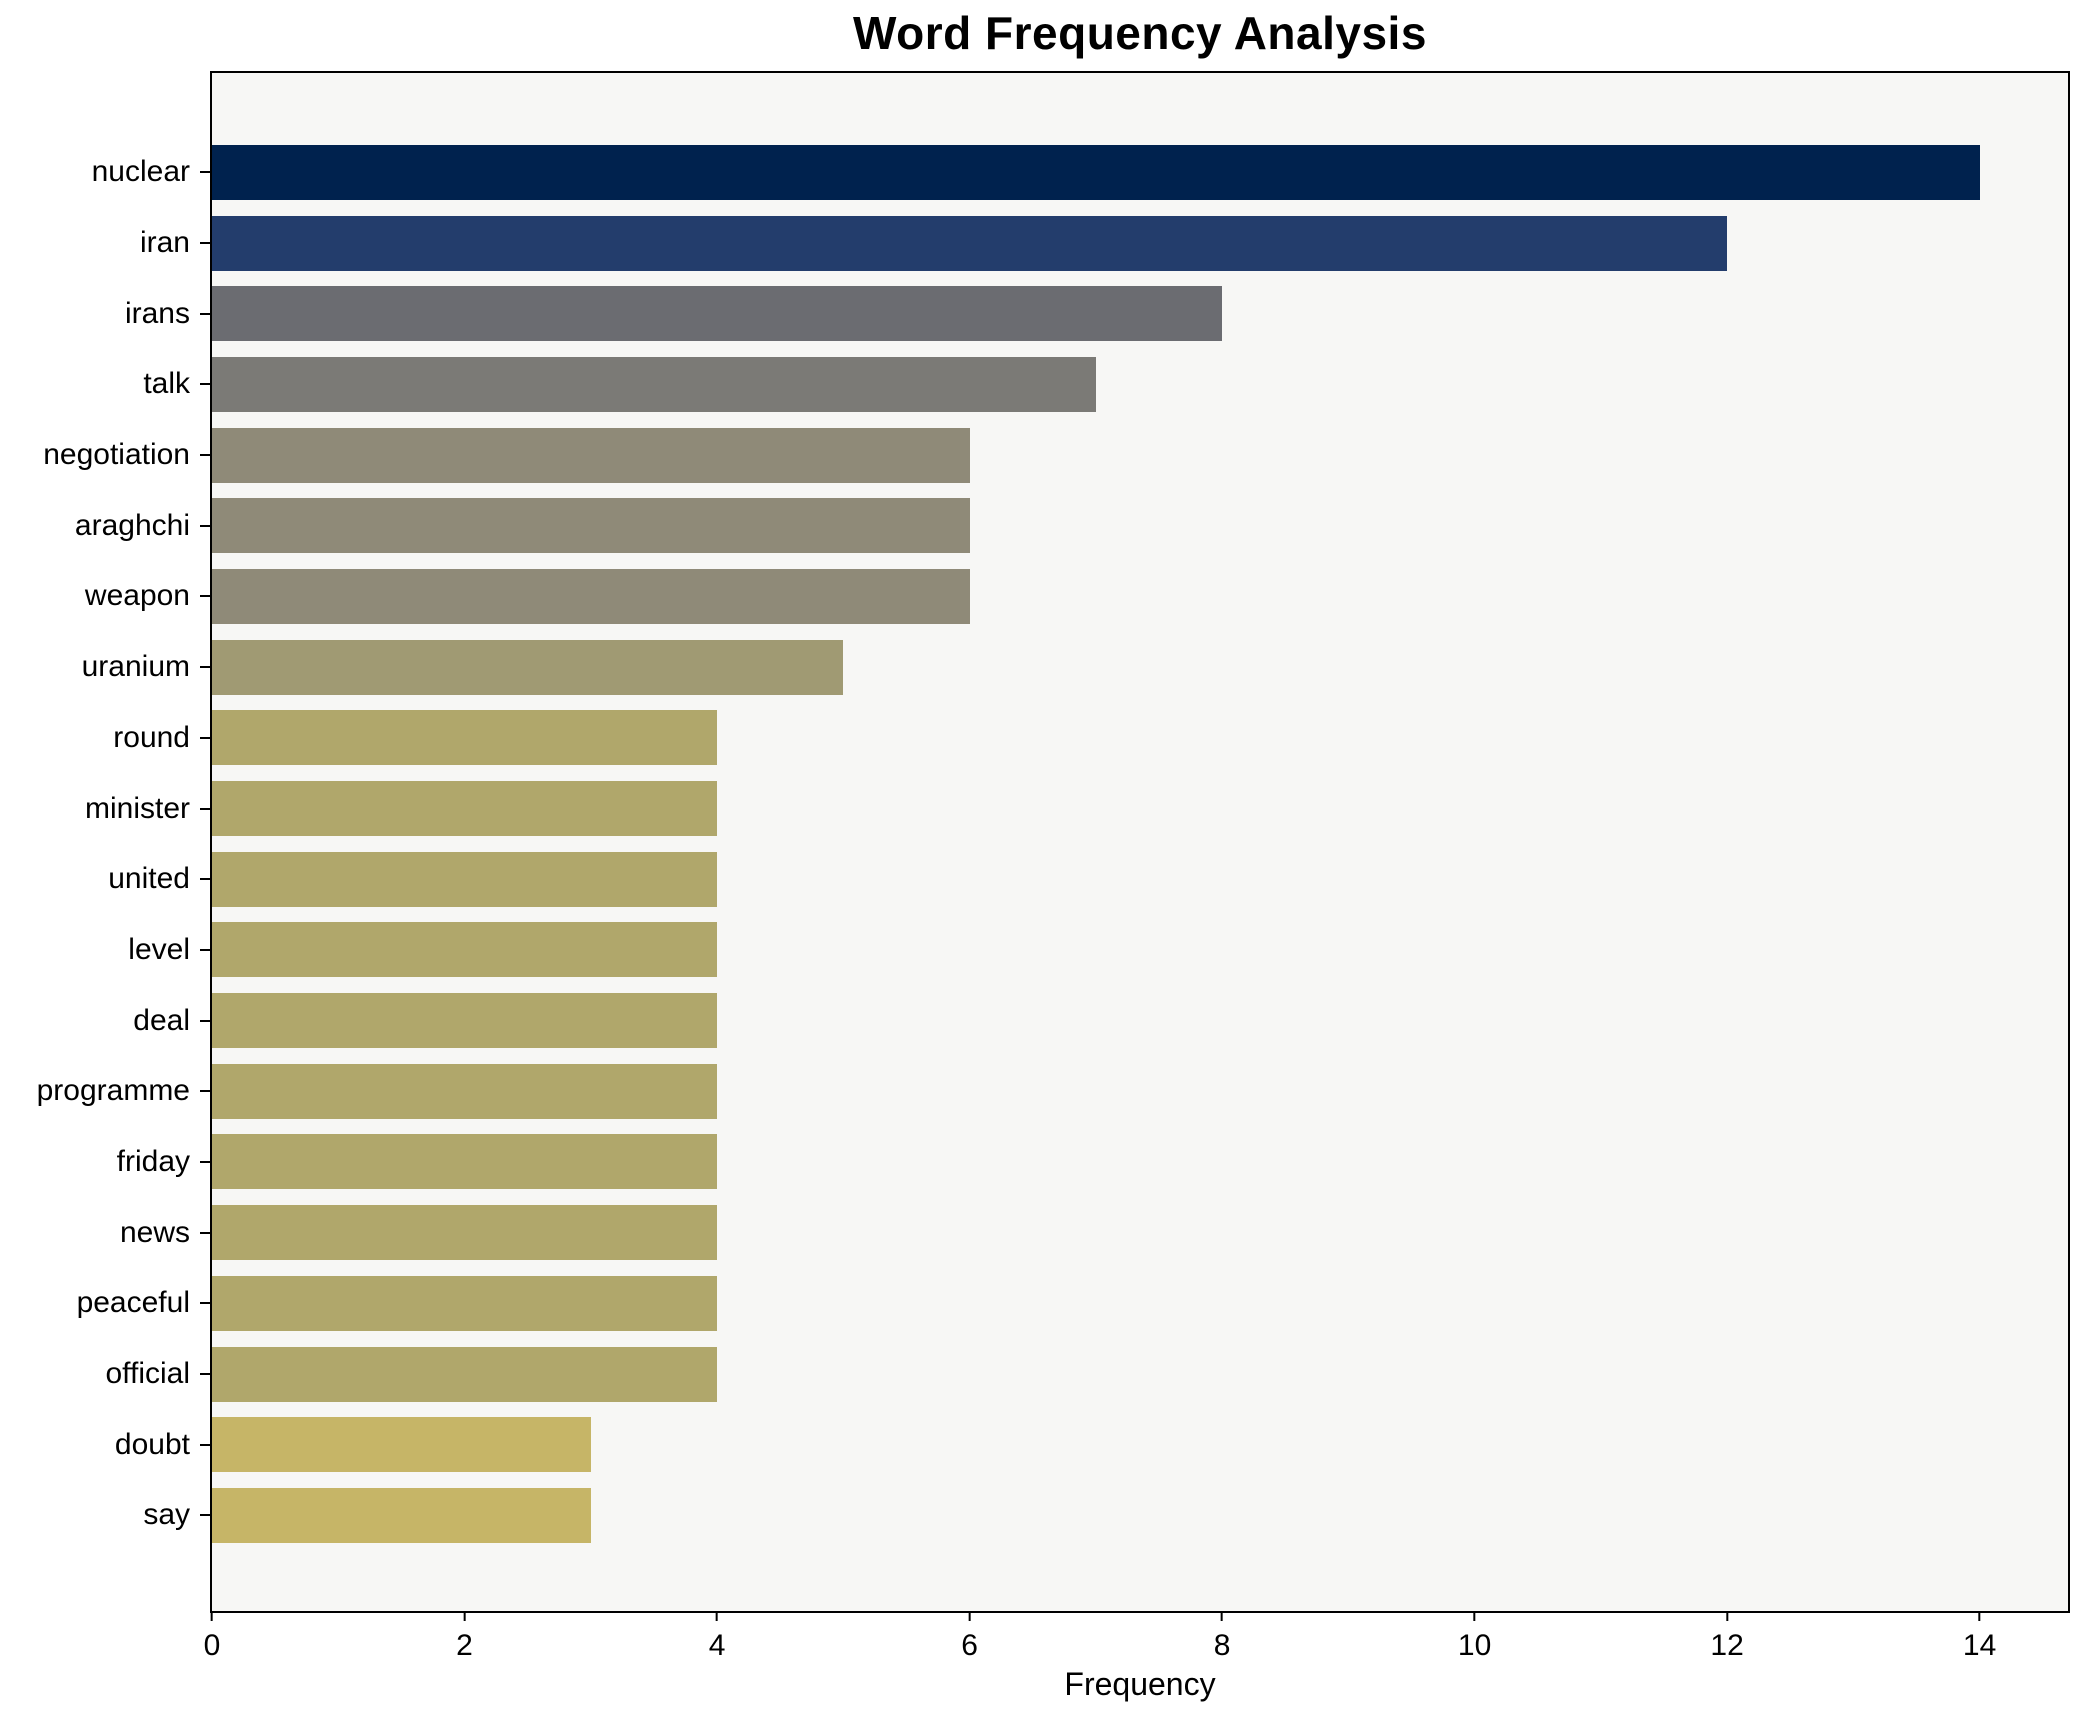  What do you see at coordinates (148, 1374) in the screenshot?
I see `y-axis-label: official` at bounding box center [148, 1374].